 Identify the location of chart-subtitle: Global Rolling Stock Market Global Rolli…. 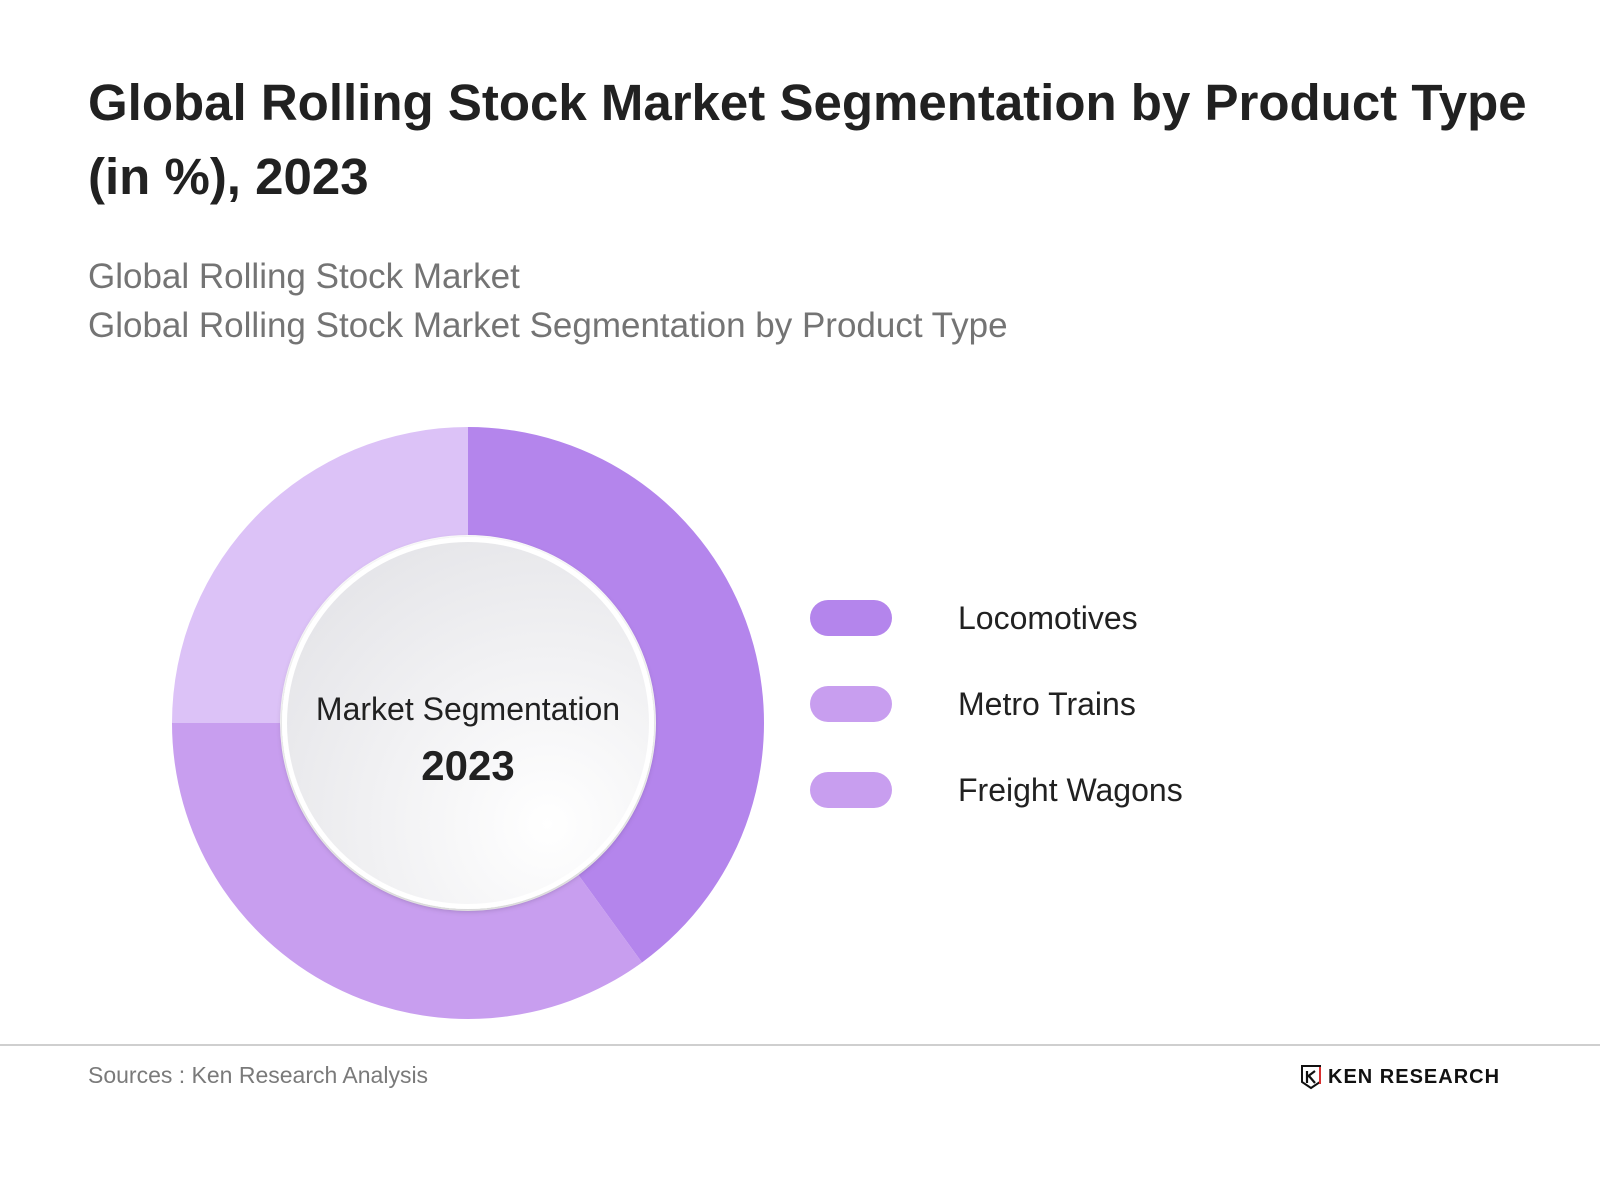
(548, 301).